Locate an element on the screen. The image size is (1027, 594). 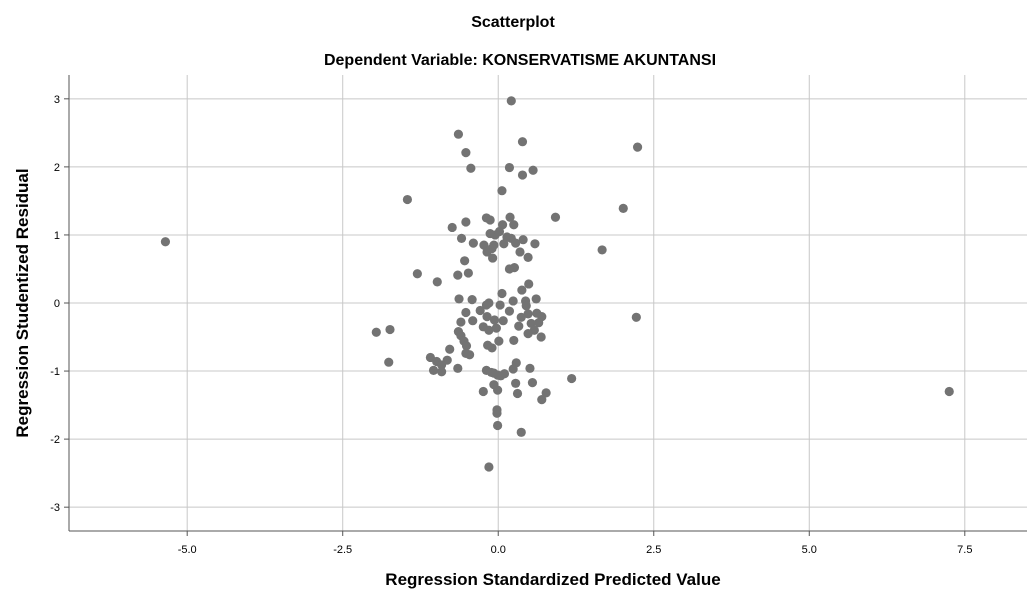
x-tick-label: 5.0 is located at coordinates (809, 550).